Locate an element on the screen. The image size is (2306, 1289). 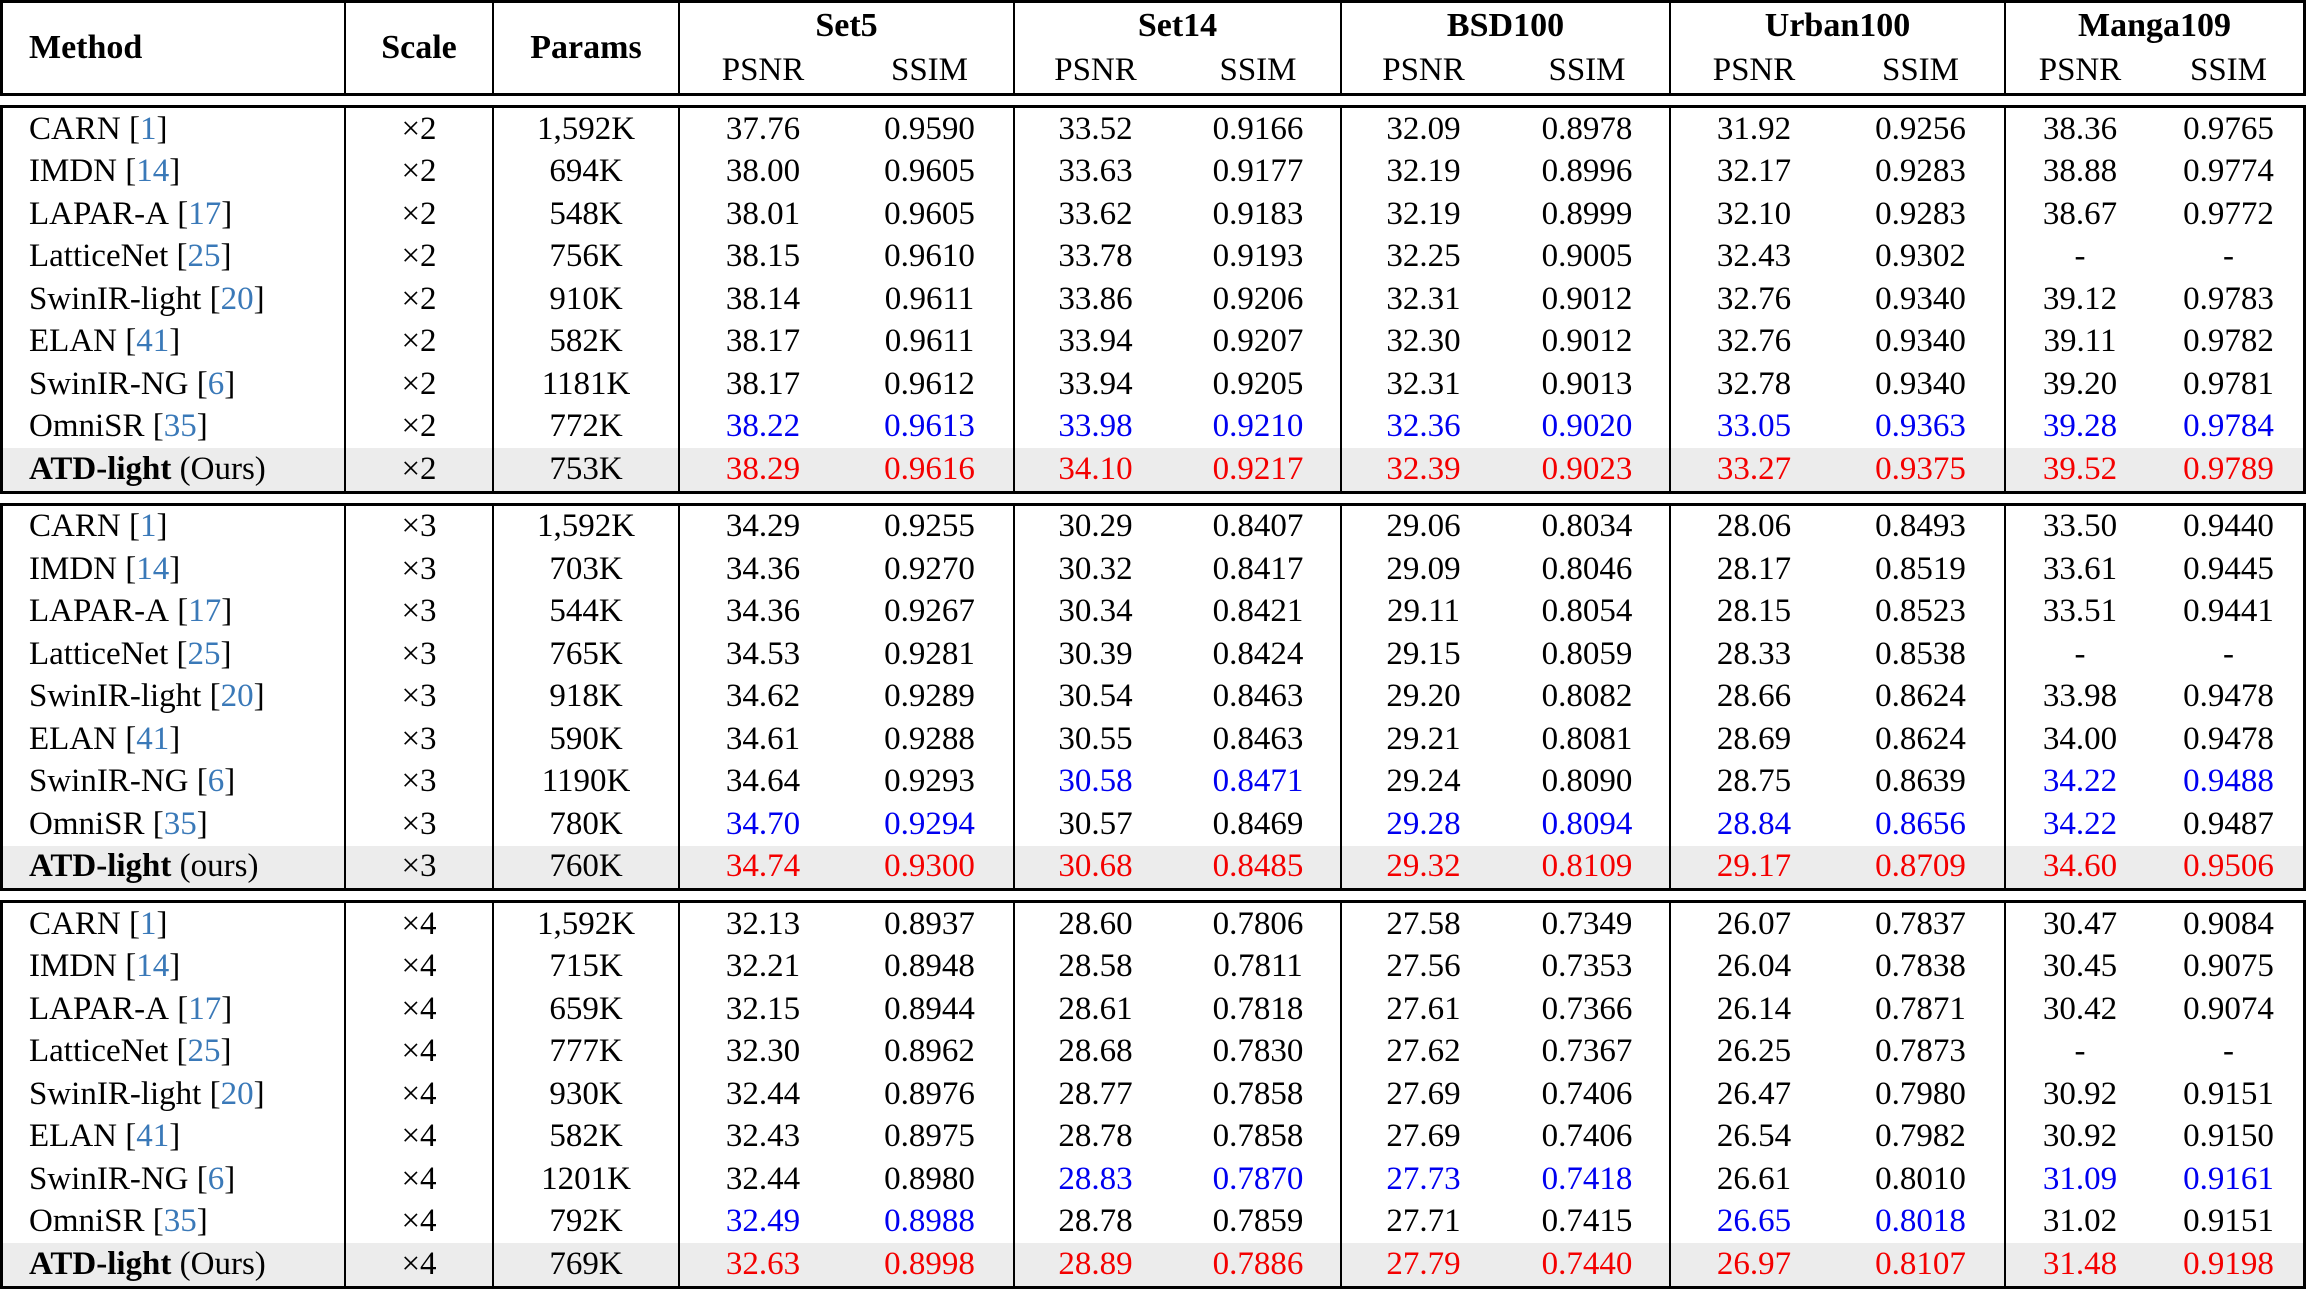
psnr-cell-manga109: 38.88 is located at coordinates (2079, 171).